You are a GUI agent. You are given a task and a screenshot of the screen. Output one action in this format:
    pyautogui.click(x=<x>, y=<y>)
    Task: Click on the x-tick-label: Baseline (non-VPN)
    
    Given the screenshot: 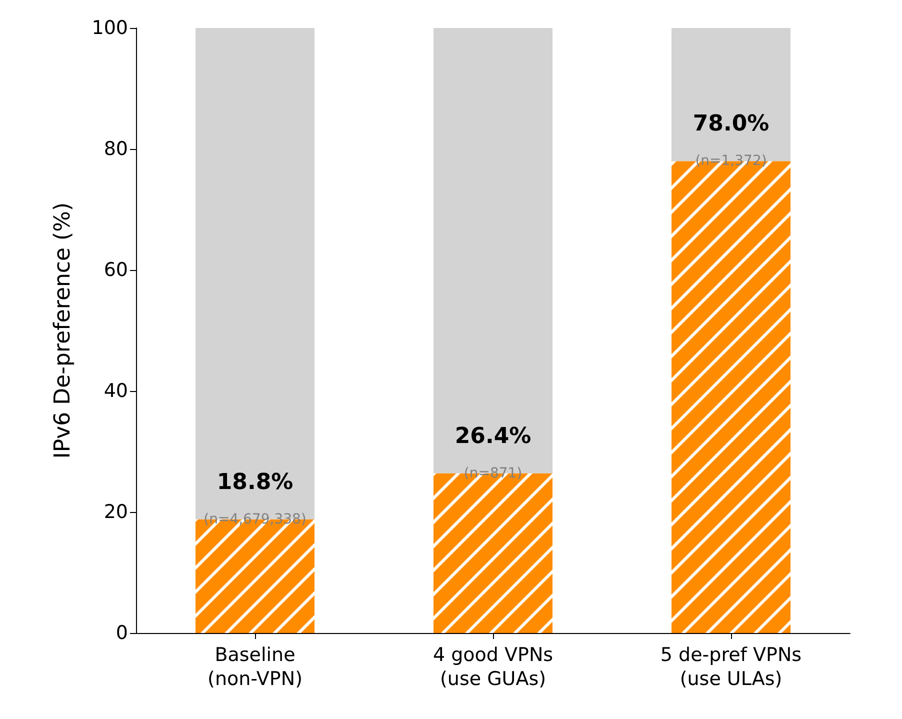 What is the action you would take?
    pyautogui.click(x=255, y=667)
    